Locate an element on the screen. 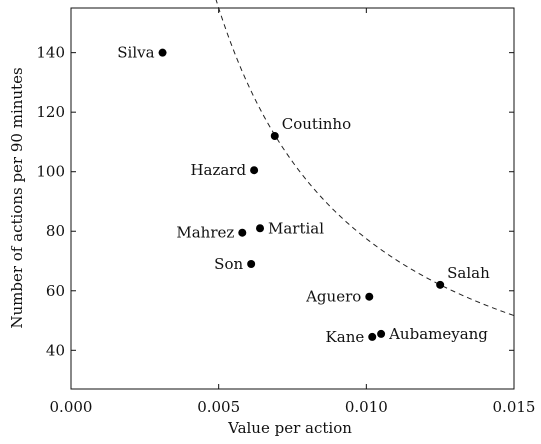 The image size is (541, 444). y-tick-label: 80 is located at coordinates (55, 231).